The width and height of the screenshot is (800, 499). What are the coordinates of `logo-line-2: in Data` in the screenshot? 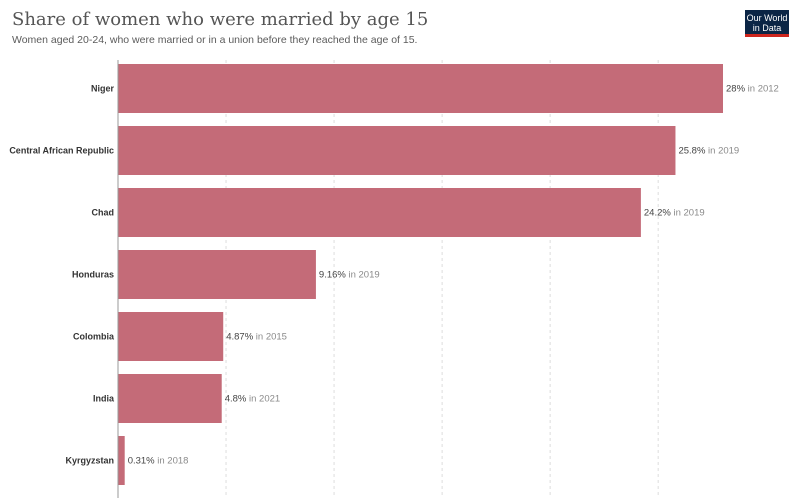 It's located at (767, 28).